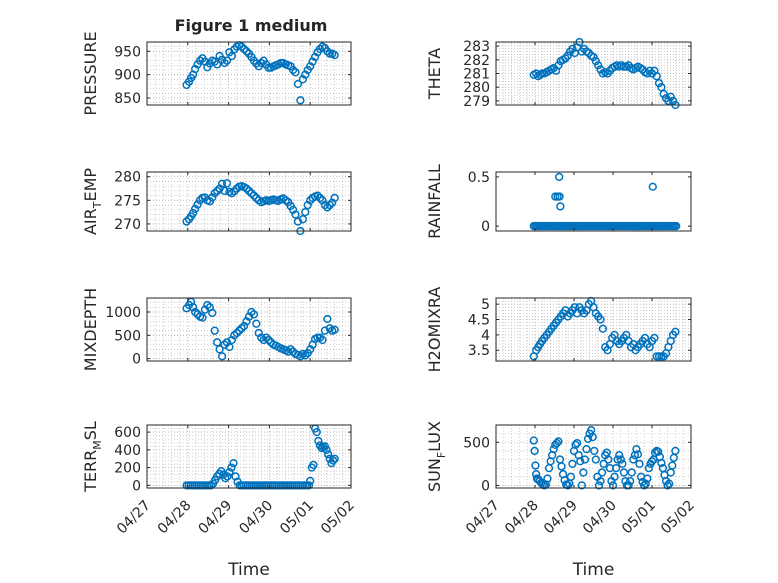 This screenshot has height=583, width=778. I want to click on y-axis-label: AIRTEMP, so click(92, 201).